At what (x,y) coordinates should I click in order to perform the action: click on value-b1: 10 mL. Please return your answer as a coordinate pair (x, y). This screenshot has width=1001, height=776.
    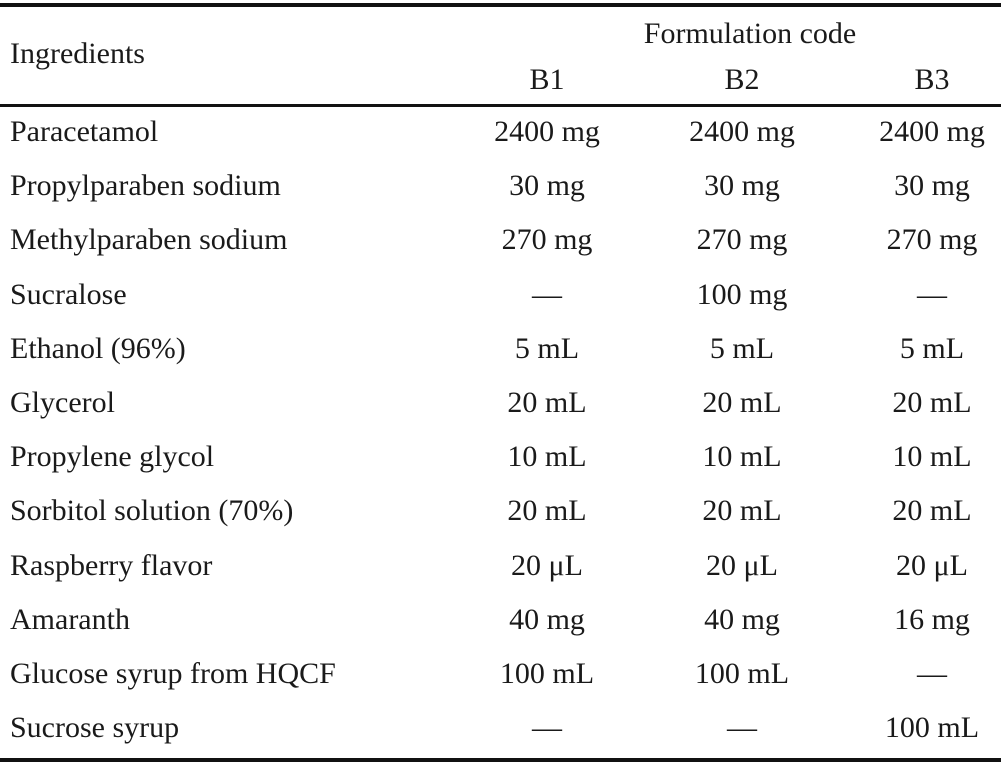
    Looking at the image, I should click on (547, 456).